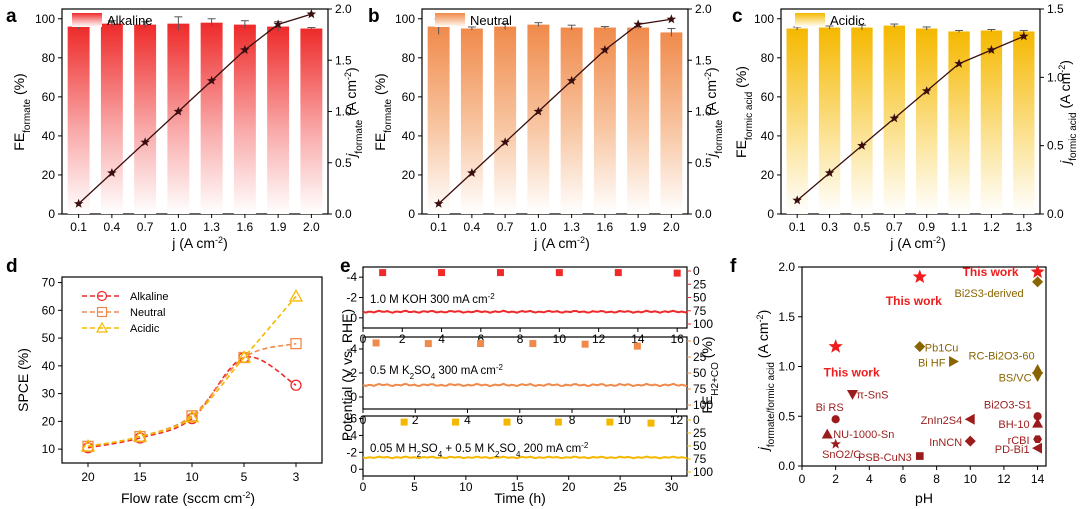 The image size is (1080, 509). I want to click on y-axis-title: FEformic acid (%), so click(744, 112).